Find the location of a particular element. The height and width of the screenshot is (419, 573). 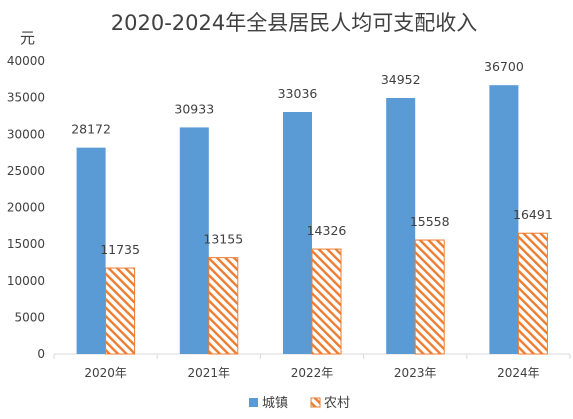

category-labels: 2020年 2021年 2022年 2023年 2024年 is located at coordinates (311, 373).